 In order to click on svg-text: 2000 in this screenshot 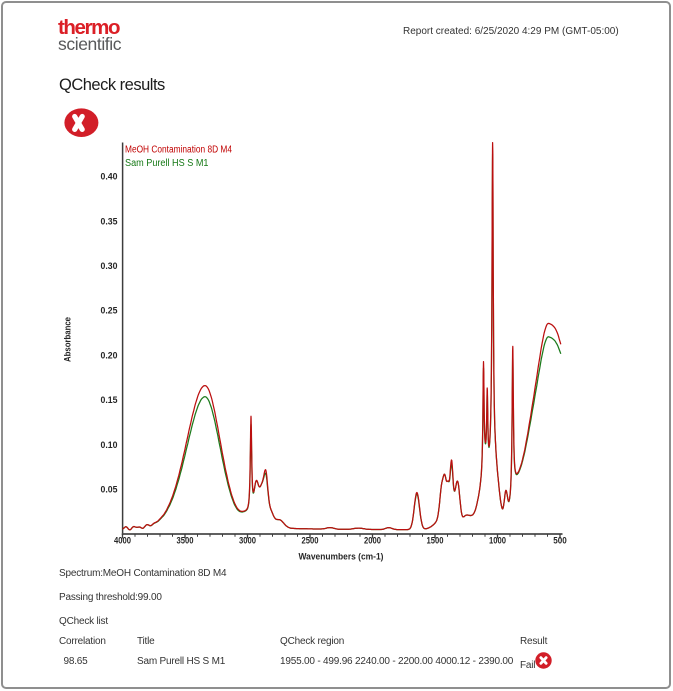, I will do `click(372, 541)`.